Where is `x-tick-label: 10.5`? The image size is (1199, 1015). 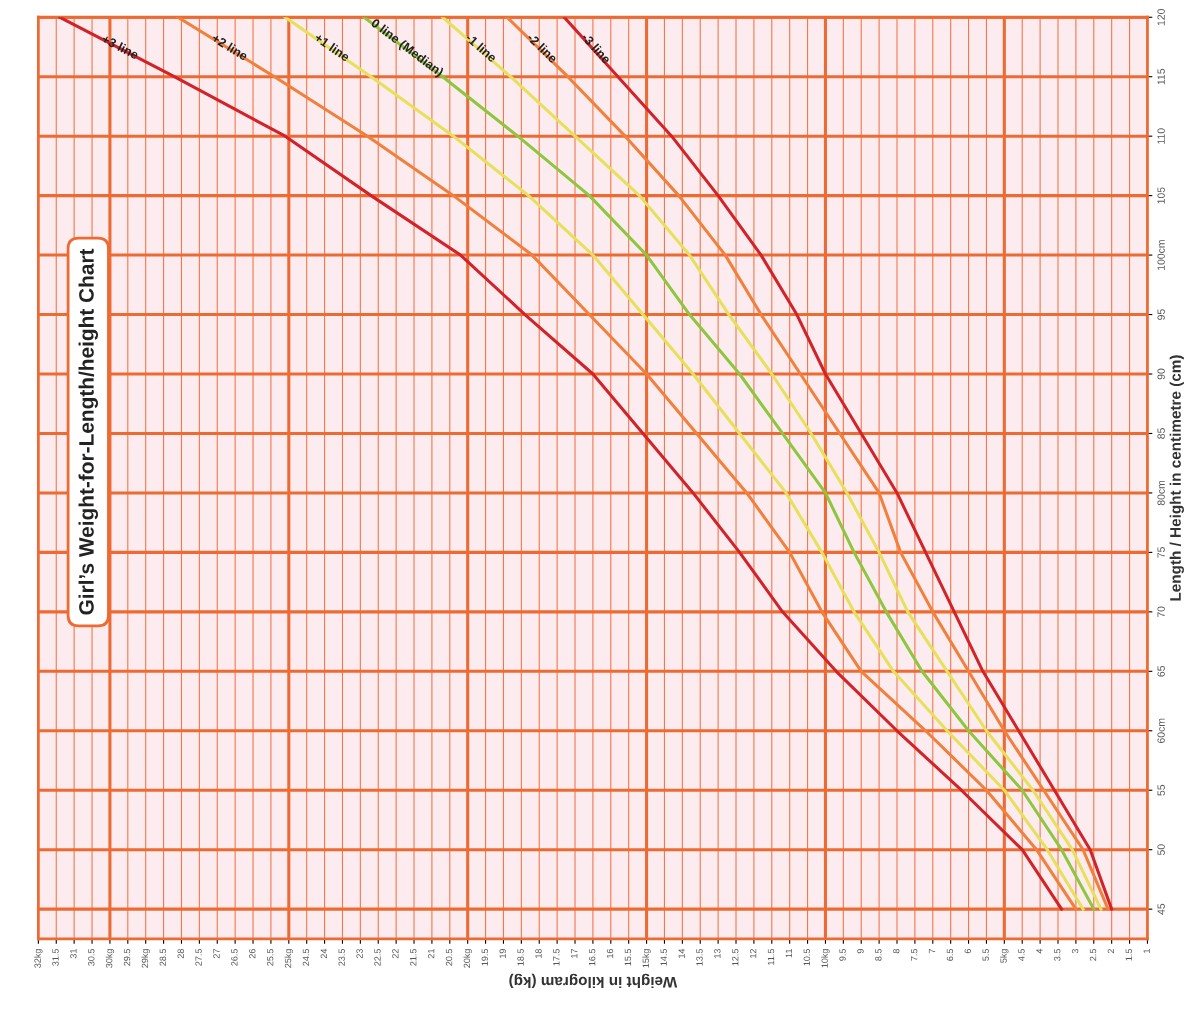 x-tick-label: 10.5 is located at coordinates (806, 957).